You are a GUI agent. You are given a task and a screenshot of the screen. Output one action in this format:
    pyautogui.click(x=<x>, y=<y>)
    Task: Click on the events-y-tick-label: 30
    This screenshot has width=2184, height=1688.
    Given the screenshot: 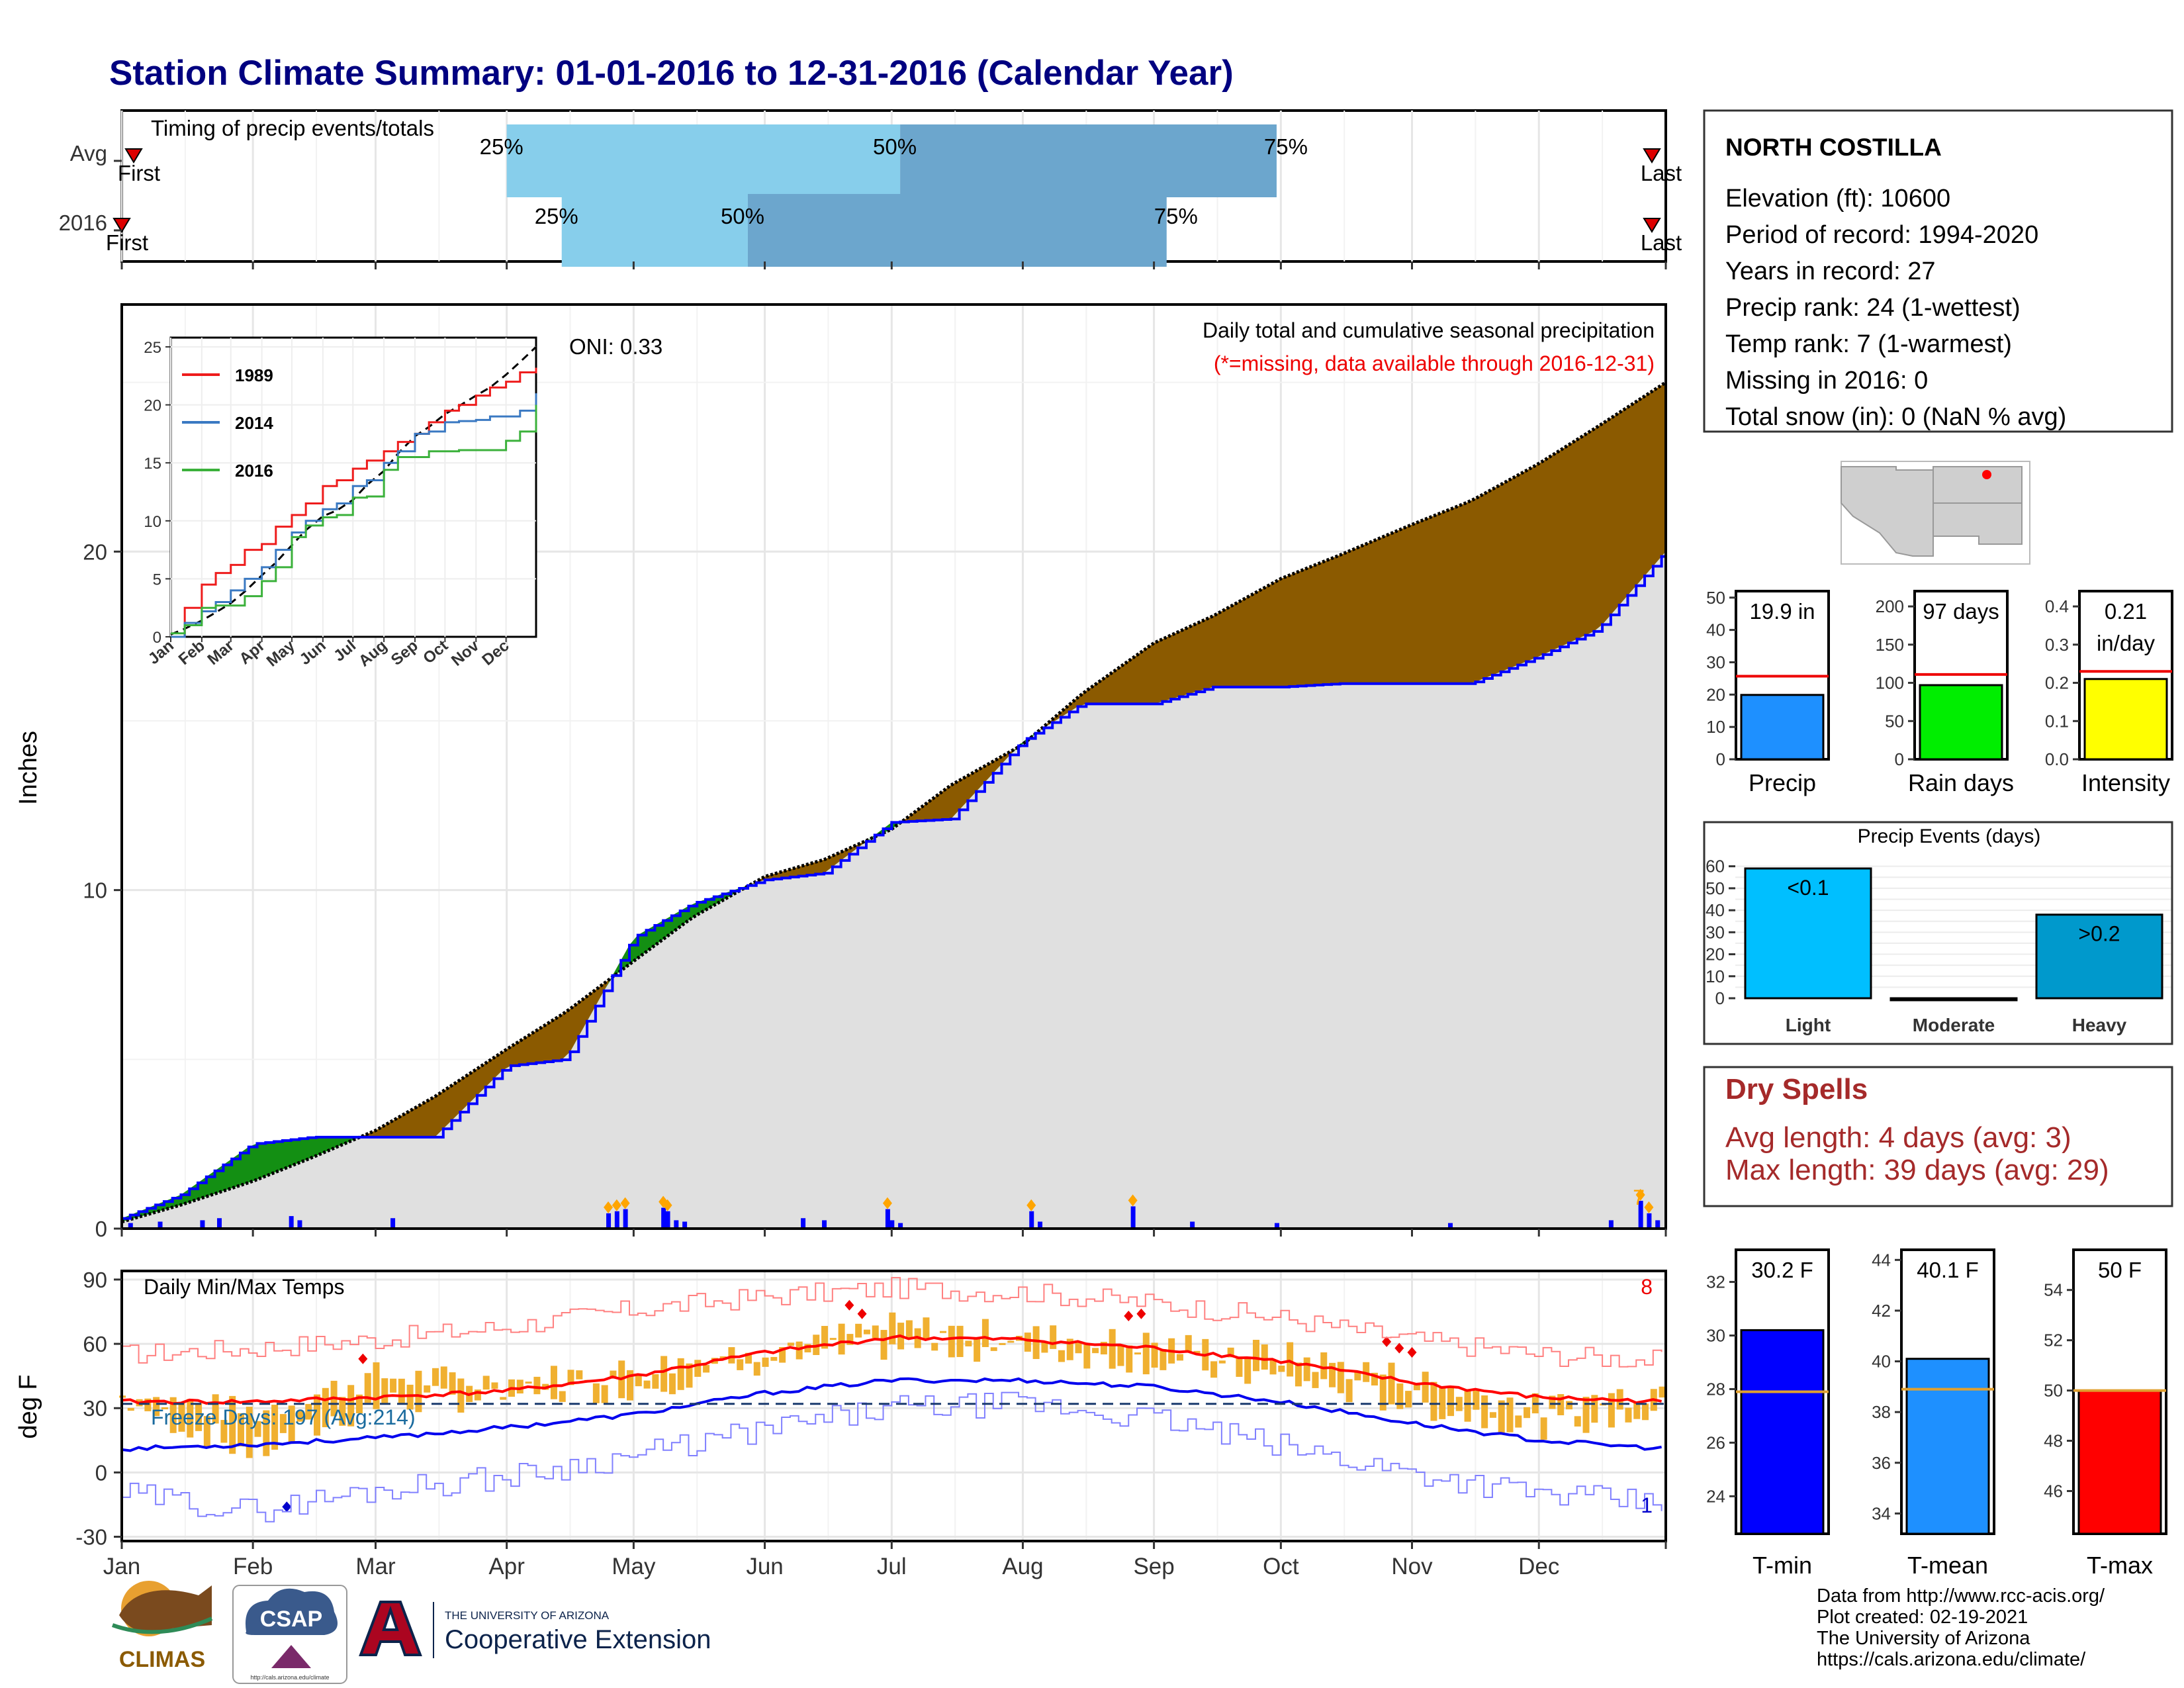 What is the action you would take?
    pyautogui.click(x=1715, y=932)
    